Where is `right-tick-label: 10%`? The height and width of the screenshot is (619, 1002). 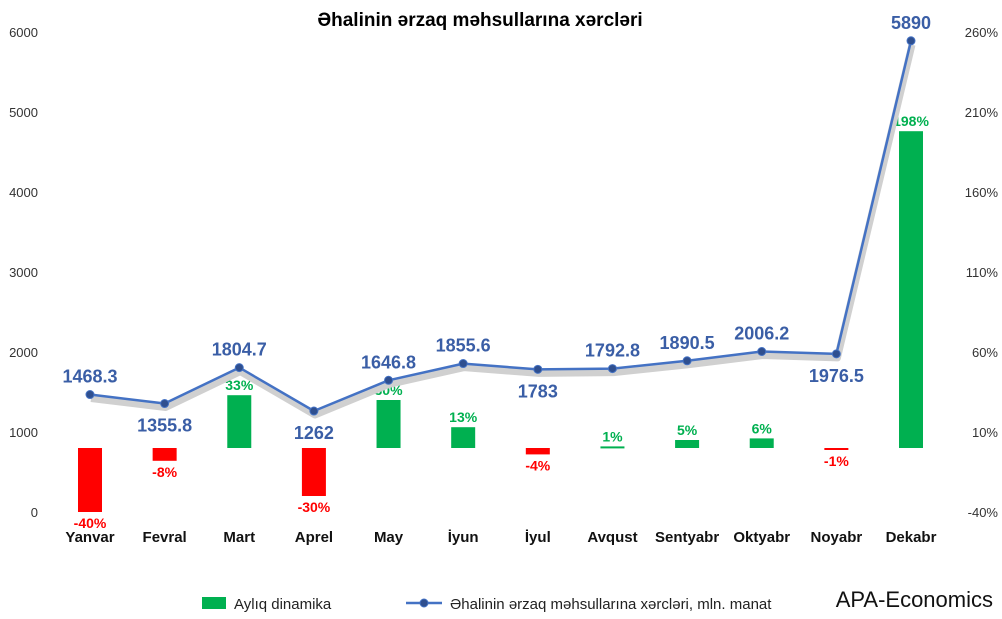 right-tick-label: 10% is located at coordinates (985, 432).